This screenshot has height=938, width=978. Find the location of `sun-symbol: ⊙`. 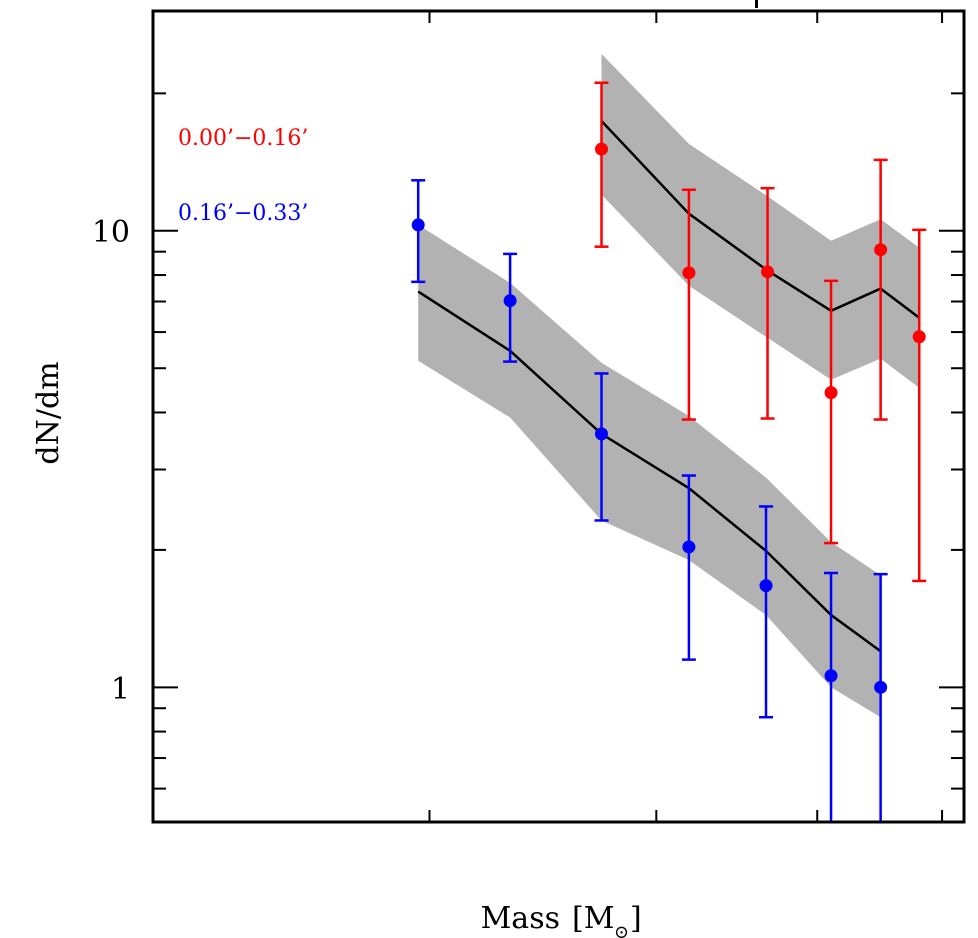

sun-symbol: ⊙ is located at coordinates (621, 930).